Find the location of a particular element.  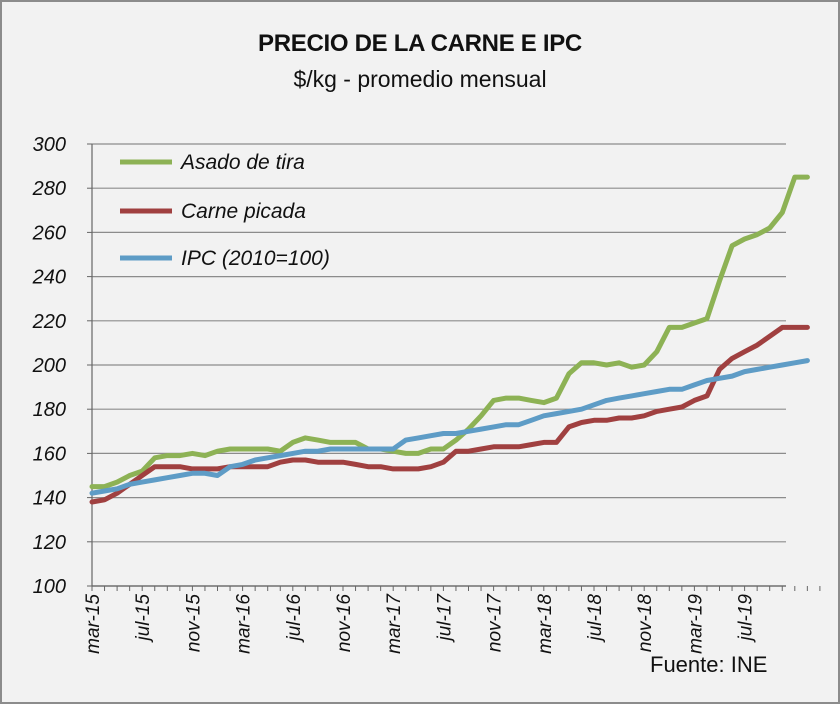

y-tick-label: 180 is located at coordinates (49, 410).